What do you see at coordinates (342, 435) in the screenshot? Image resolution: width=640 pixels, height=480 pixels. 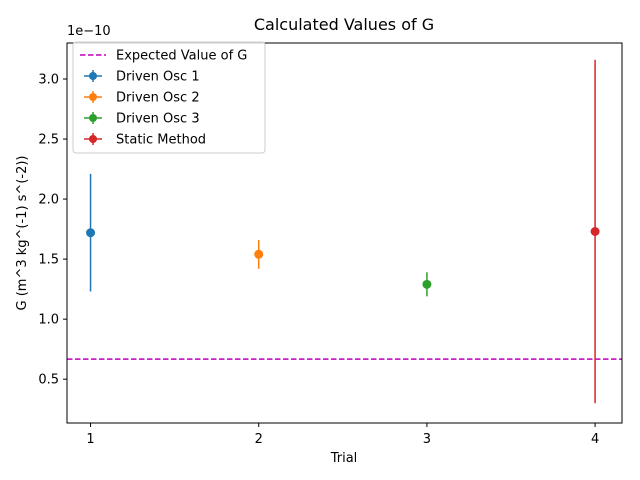 I see `x-axis: 1 2 3 4` at bounding box center [342, 435].